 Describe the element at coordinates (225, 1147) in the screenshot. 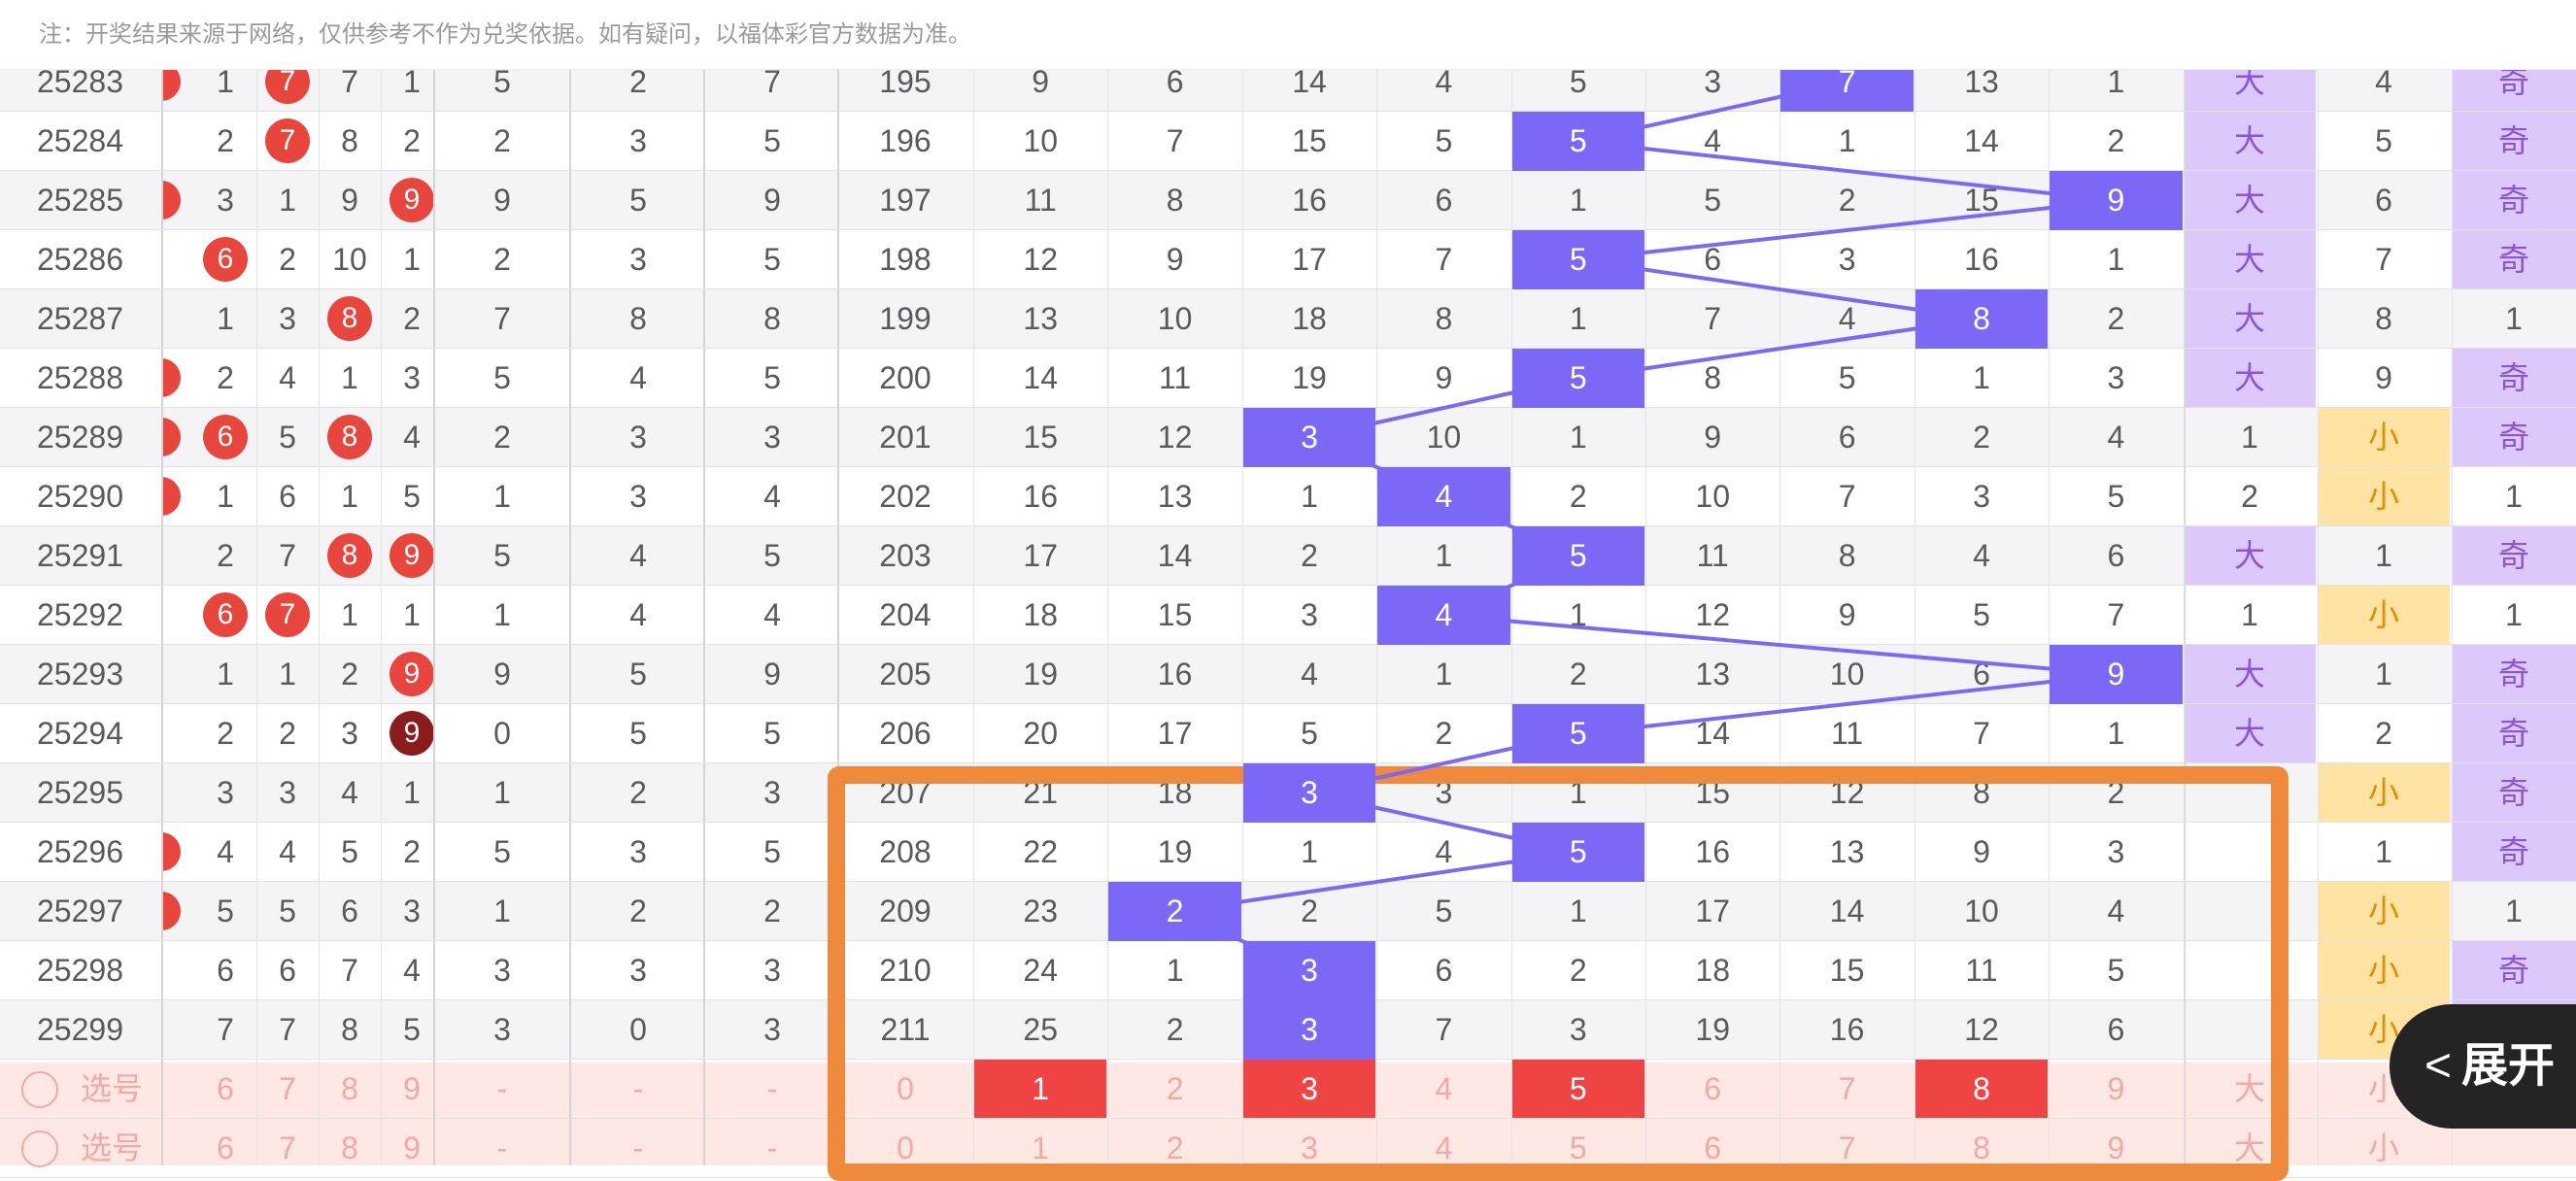

I see `select-digit: 6` at that location.